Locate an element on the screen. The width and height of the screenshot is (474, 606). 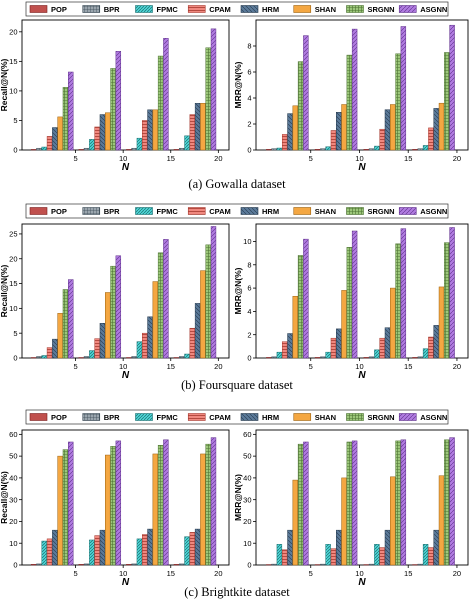
bar-hrm-n10 is located at coordinates (102, 340).